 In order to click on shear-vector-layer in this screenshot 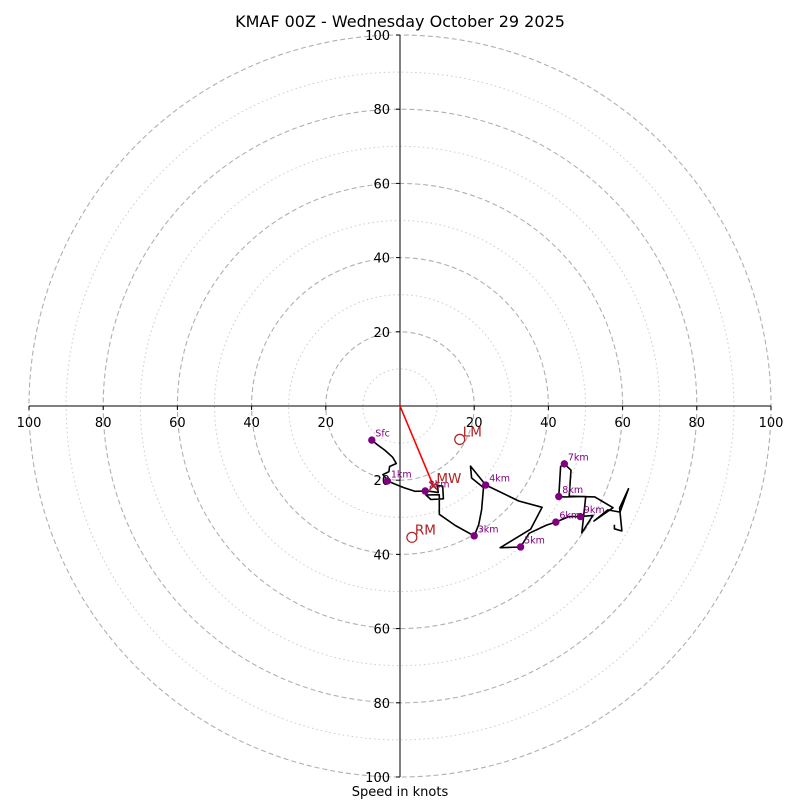, I will do `click(417, 446)`.